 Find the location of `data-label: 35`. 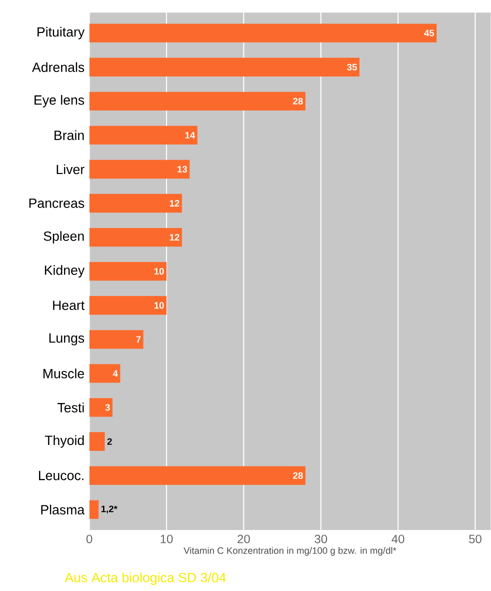

data-label: 35 is located at coordinates (352, 67).